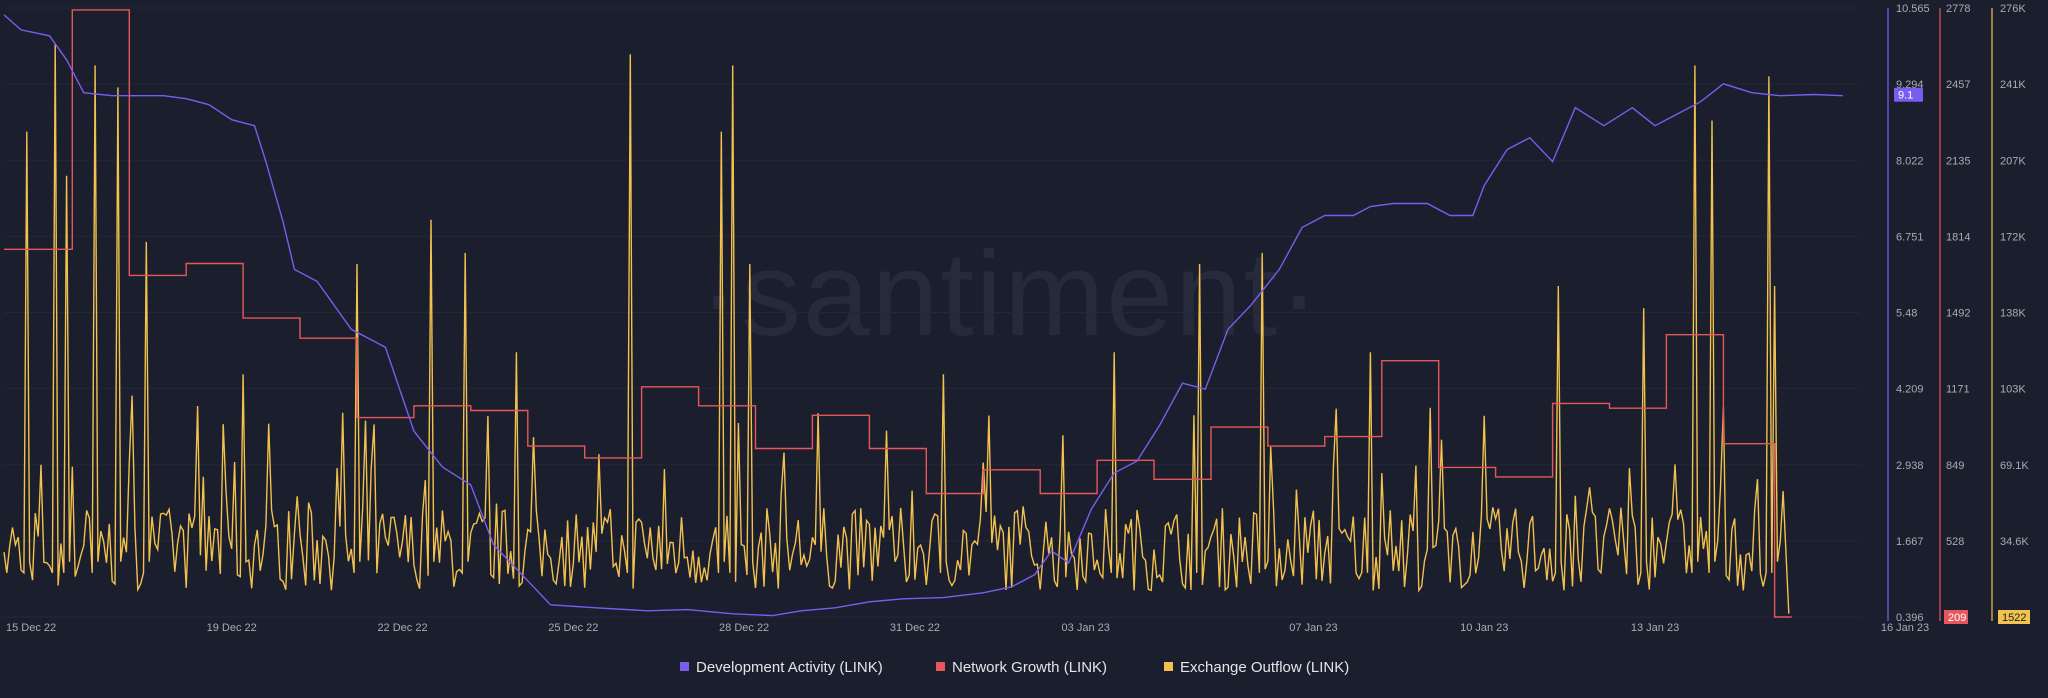 This screenshot has height=698, width=2048. I want to click on ng-axis-tick: 1814, so click(1958, 237).